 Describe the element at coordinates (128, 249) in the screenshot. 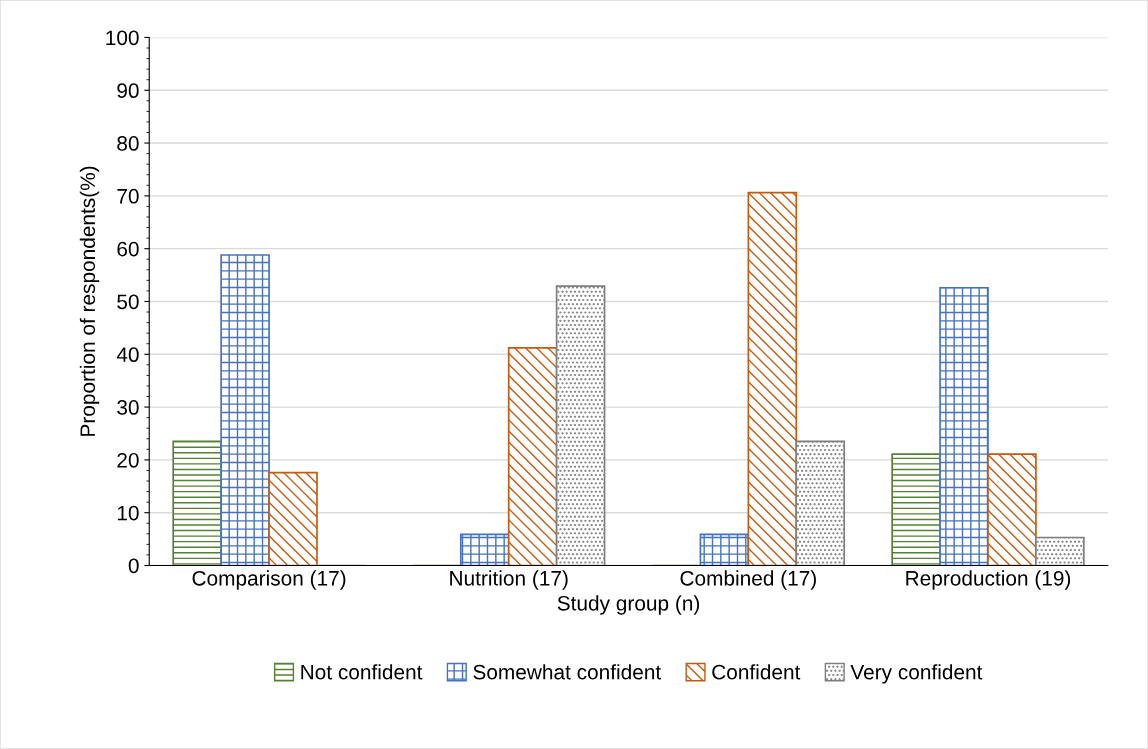

I see `y-tick-label: 60` at that location.